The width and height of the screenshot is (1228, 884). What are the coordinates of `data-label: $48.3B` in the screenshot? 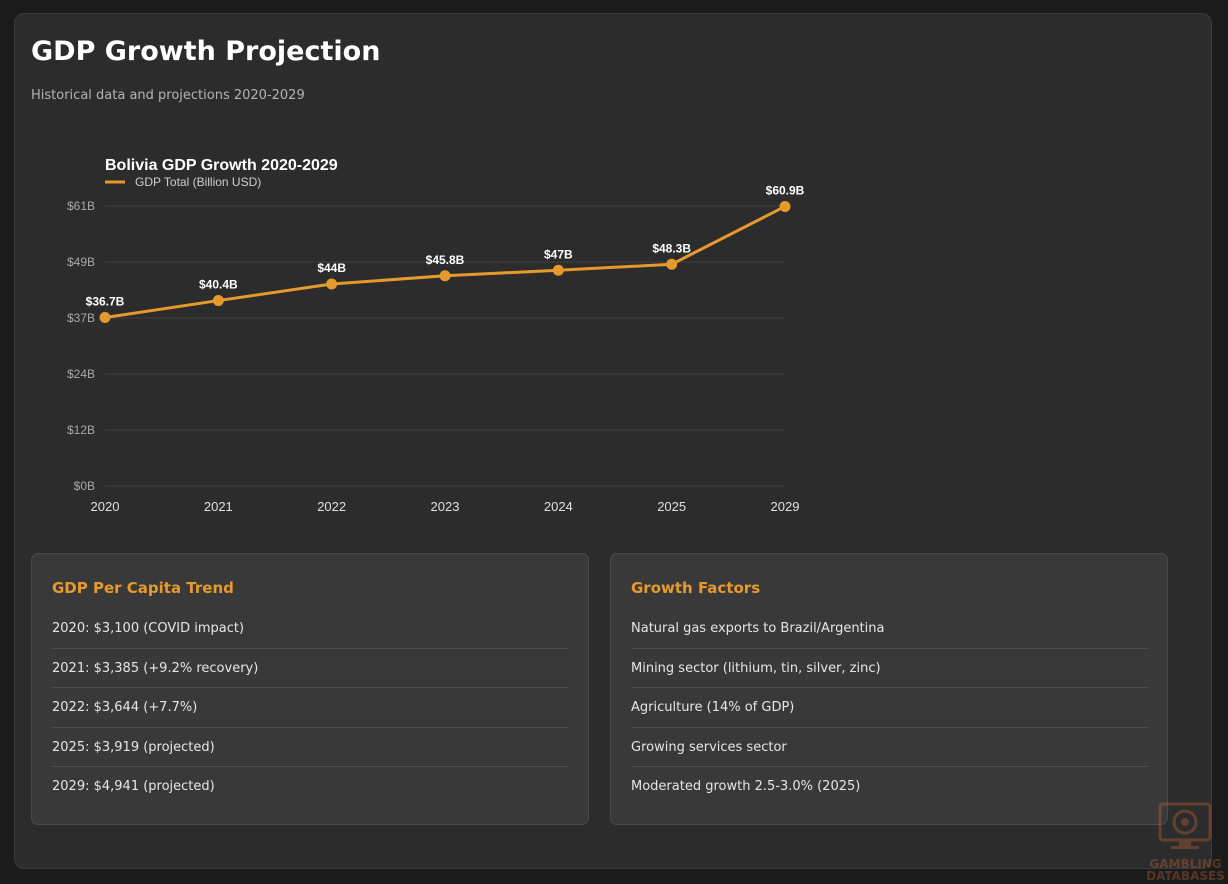 It's located at (671, 248).